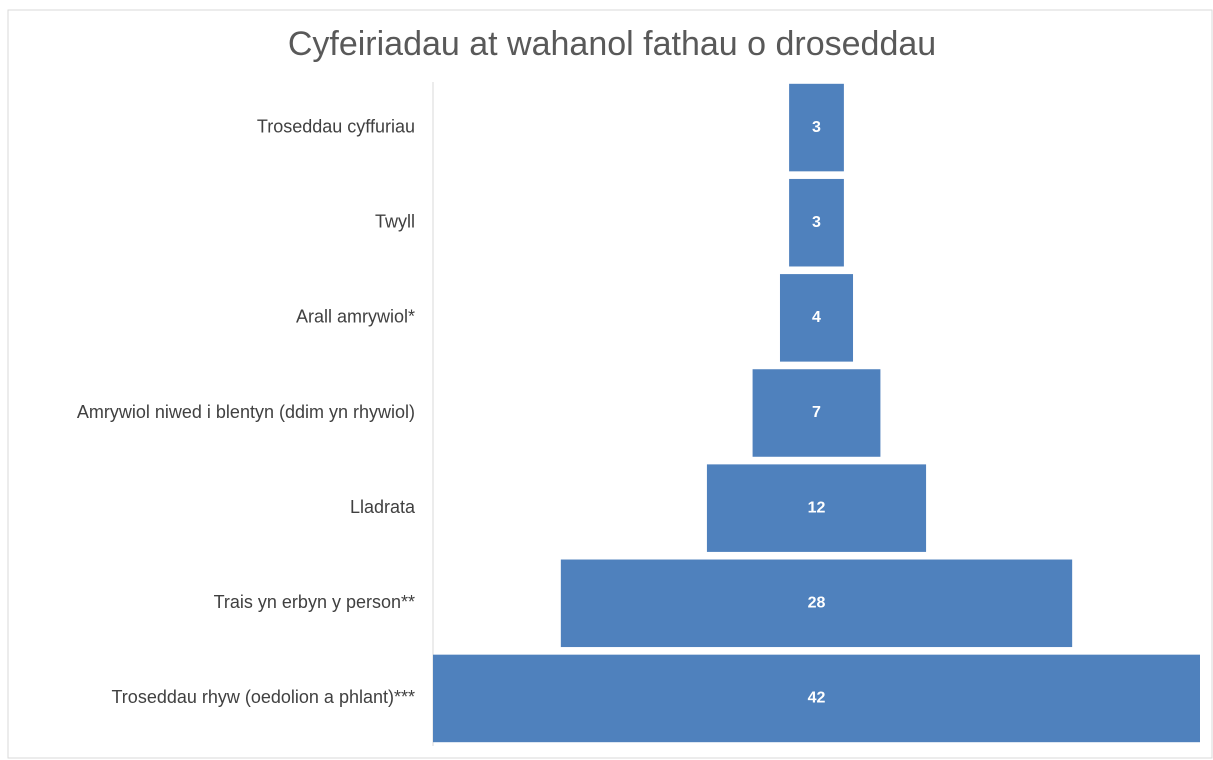 This screenshot has width=1213, height=760. I want to click on category-label: Twyll, so click(395, 221).